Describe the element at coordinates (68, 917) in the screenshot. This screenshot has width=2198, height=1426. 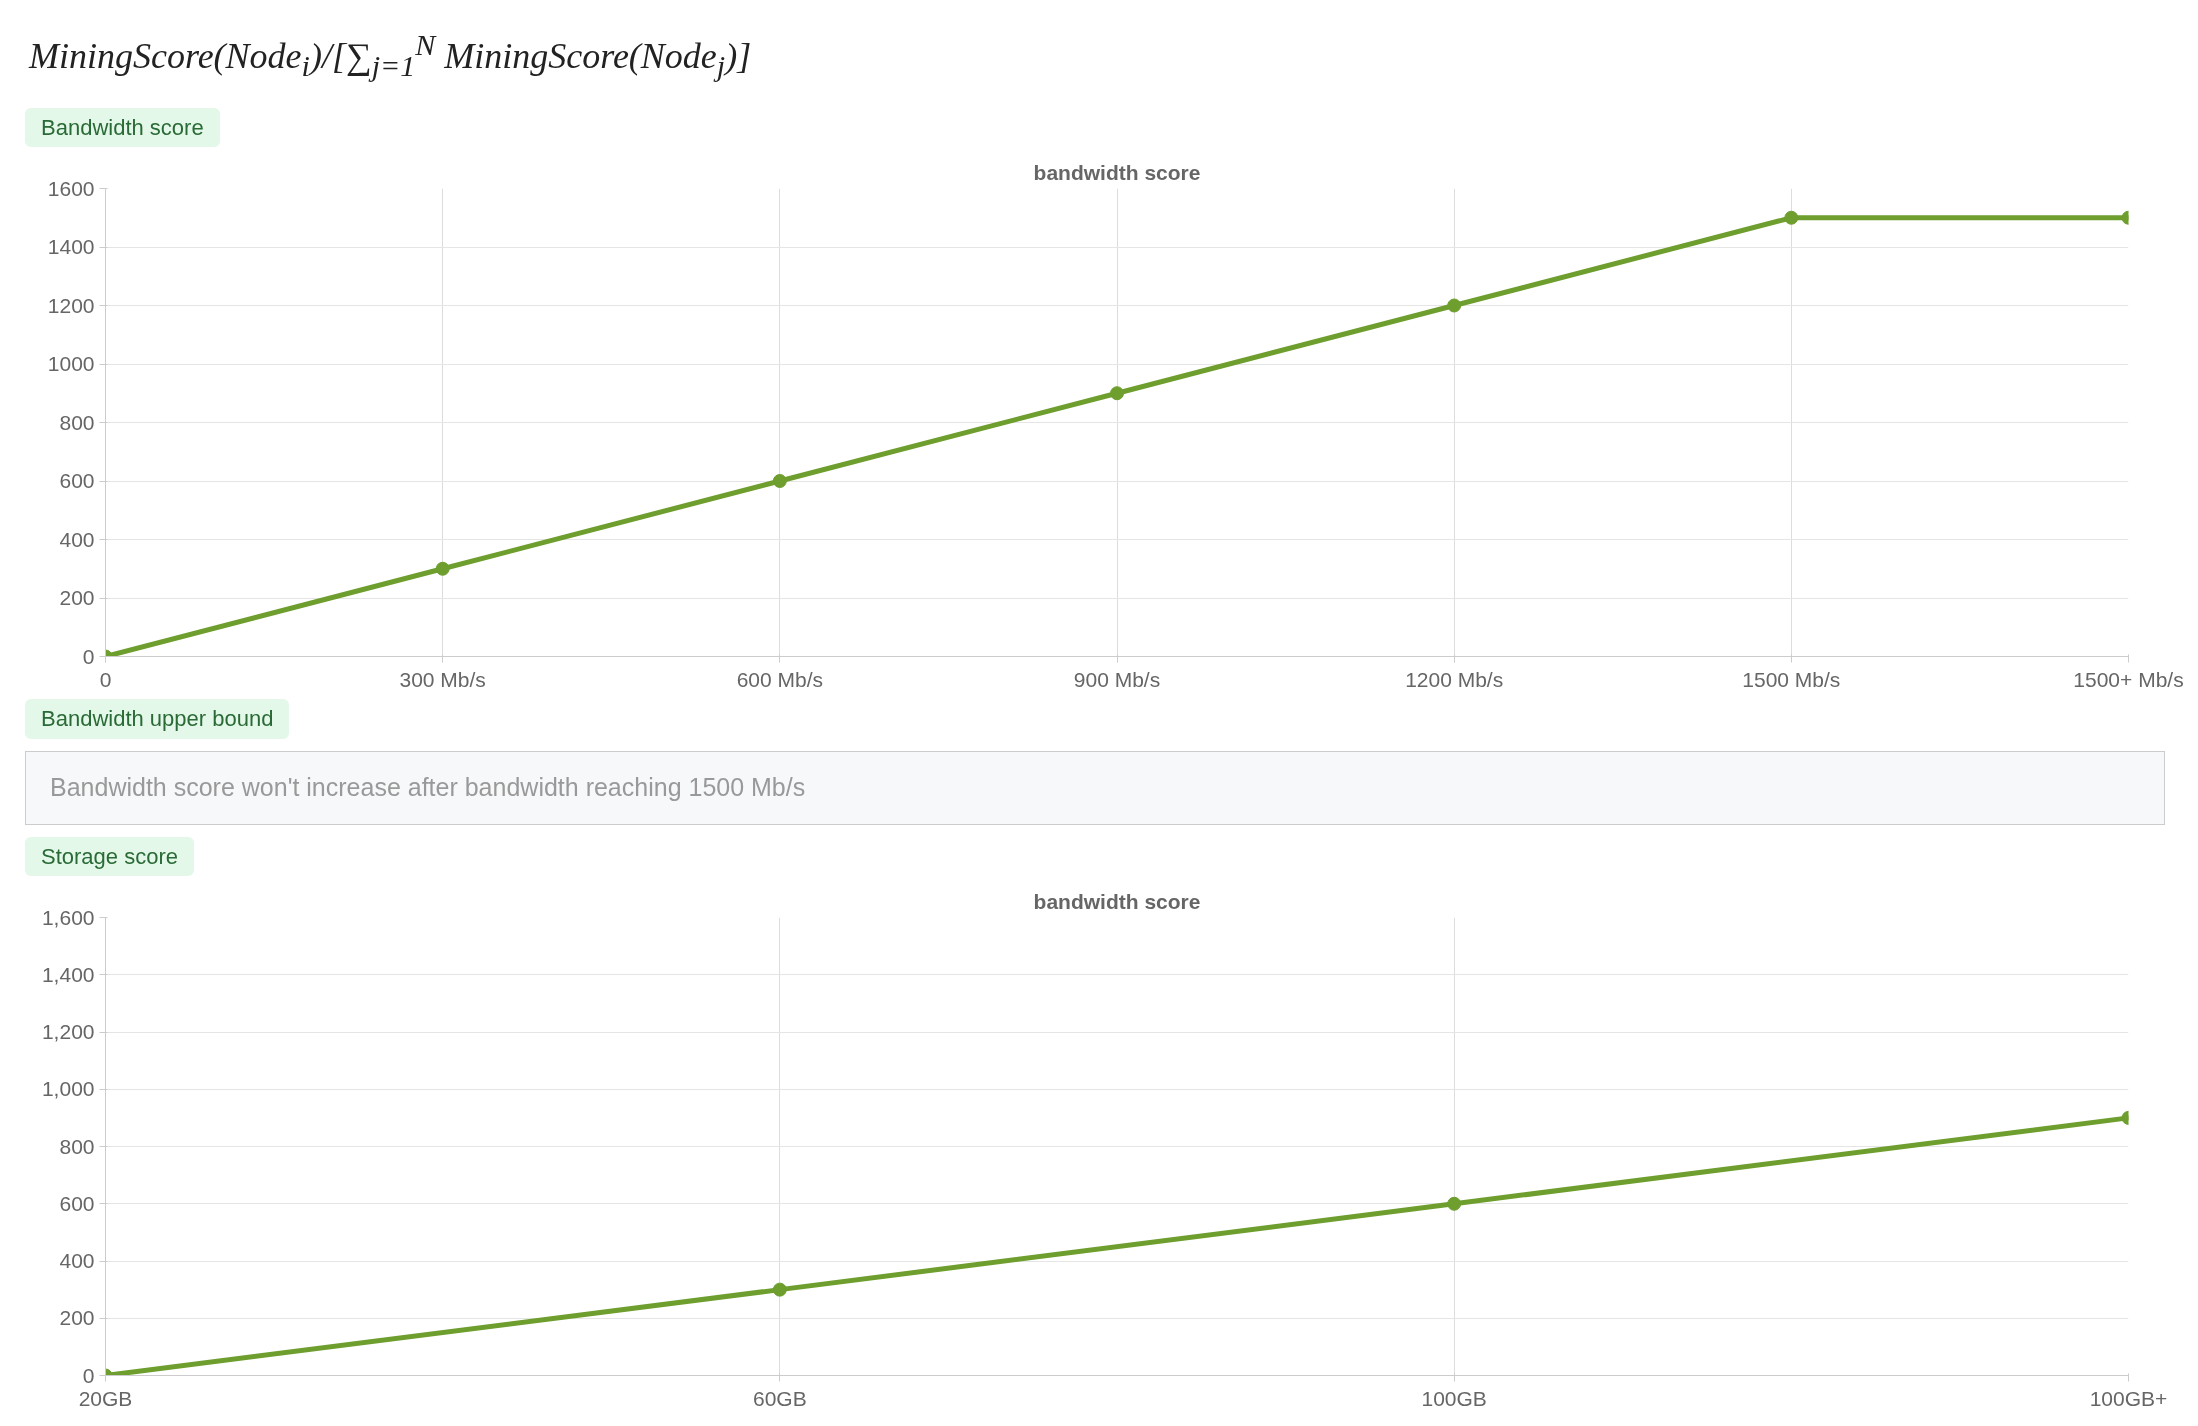
I see `y-tick-label: 1,600` at that location.